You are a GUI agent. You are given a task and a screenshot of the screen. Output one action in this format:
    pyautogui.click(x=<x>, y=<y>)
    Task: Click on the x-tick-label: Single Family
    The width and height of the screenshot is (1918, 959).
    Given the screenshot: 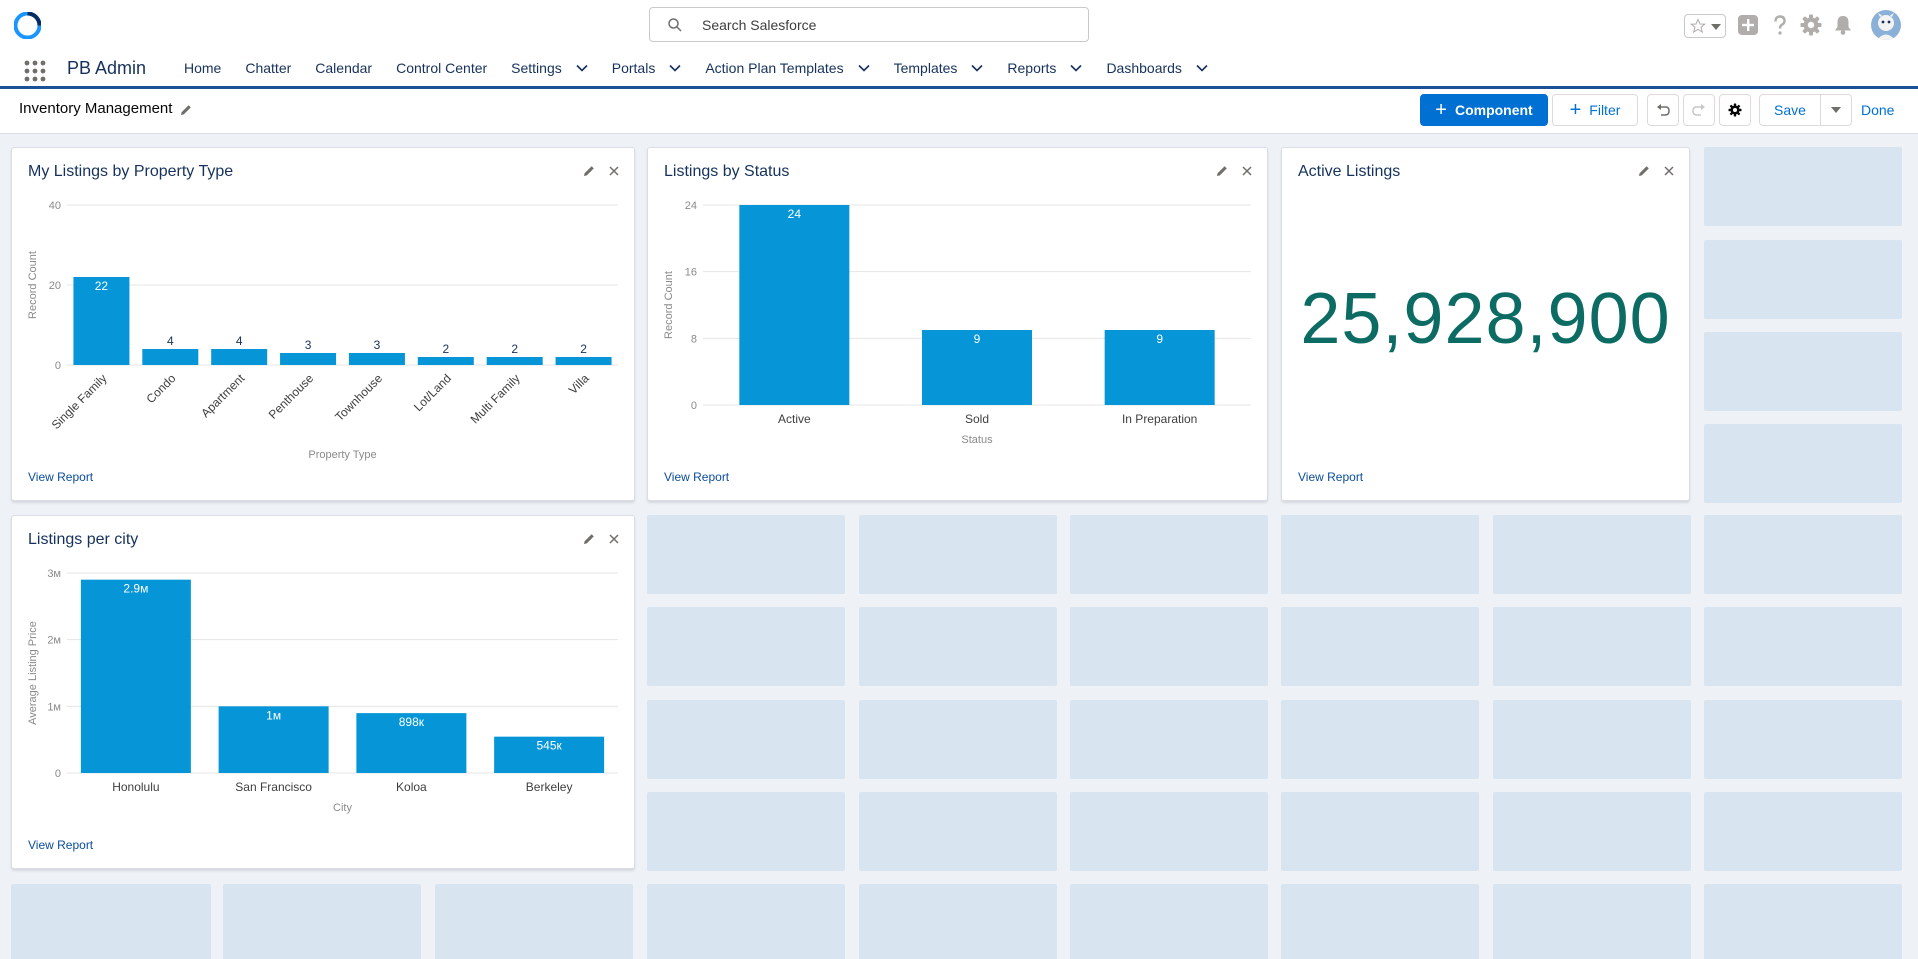 What is the action you would take?
    pyautogui.click(x=79, y=401)
    